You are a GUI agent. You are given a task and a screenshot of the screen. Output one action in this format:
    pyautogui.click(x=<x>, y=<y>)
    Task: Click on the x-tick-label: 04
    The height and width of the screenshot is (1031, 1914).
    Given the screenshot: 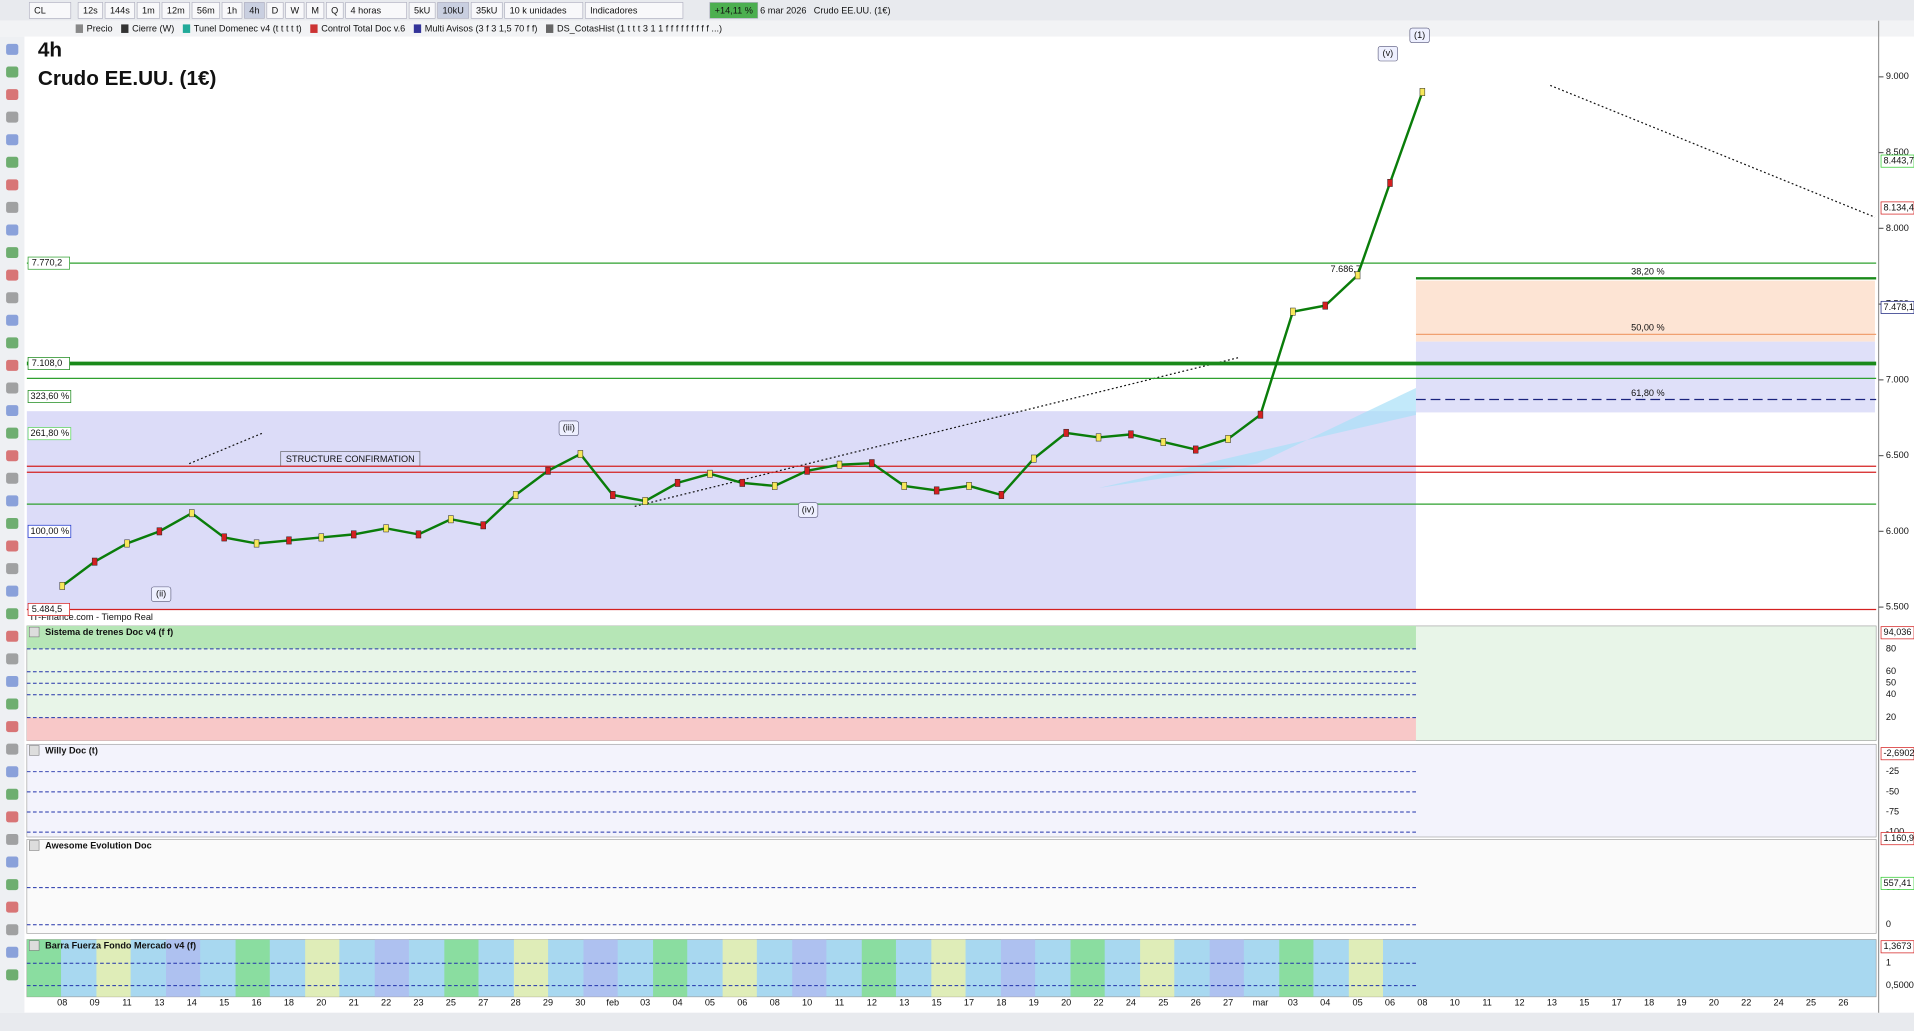 What is the action you would take?
    pyautogui.click(x=1325, y=1002)
    